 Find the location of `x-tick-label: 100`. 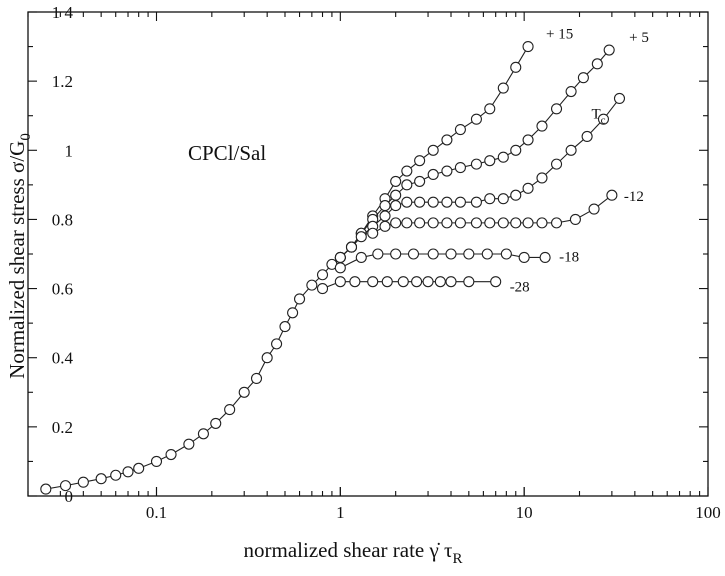

x-tick-label: 100 is located at coordinates (708, 512).